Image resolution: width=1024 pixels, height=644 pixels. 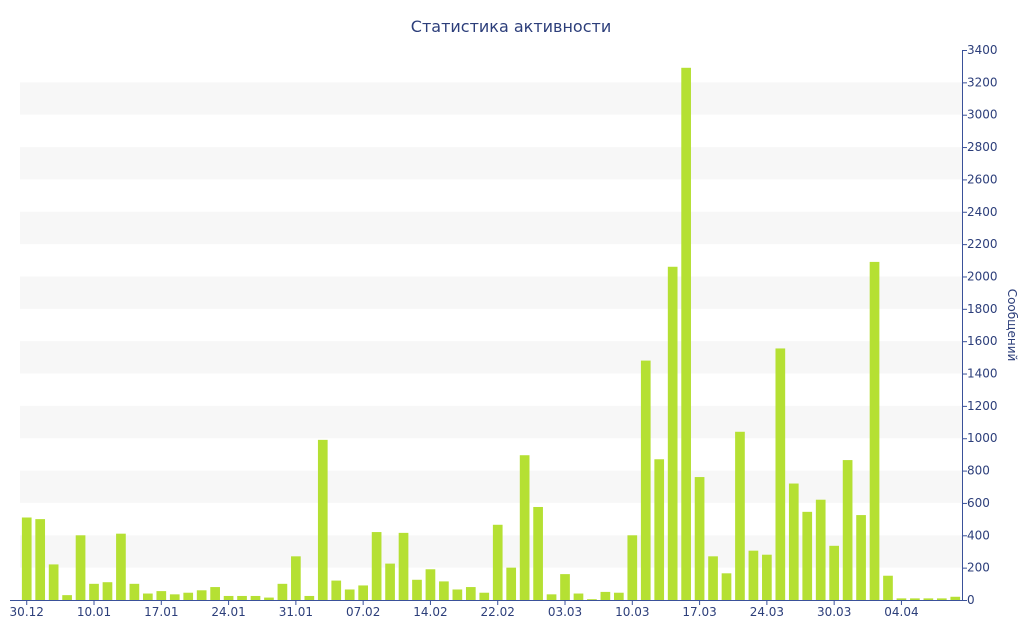 What do you see at coordinates (901, 612) in the screenshot?
I see `x-tick-label: 04.04` at bounding box center [901, 612].